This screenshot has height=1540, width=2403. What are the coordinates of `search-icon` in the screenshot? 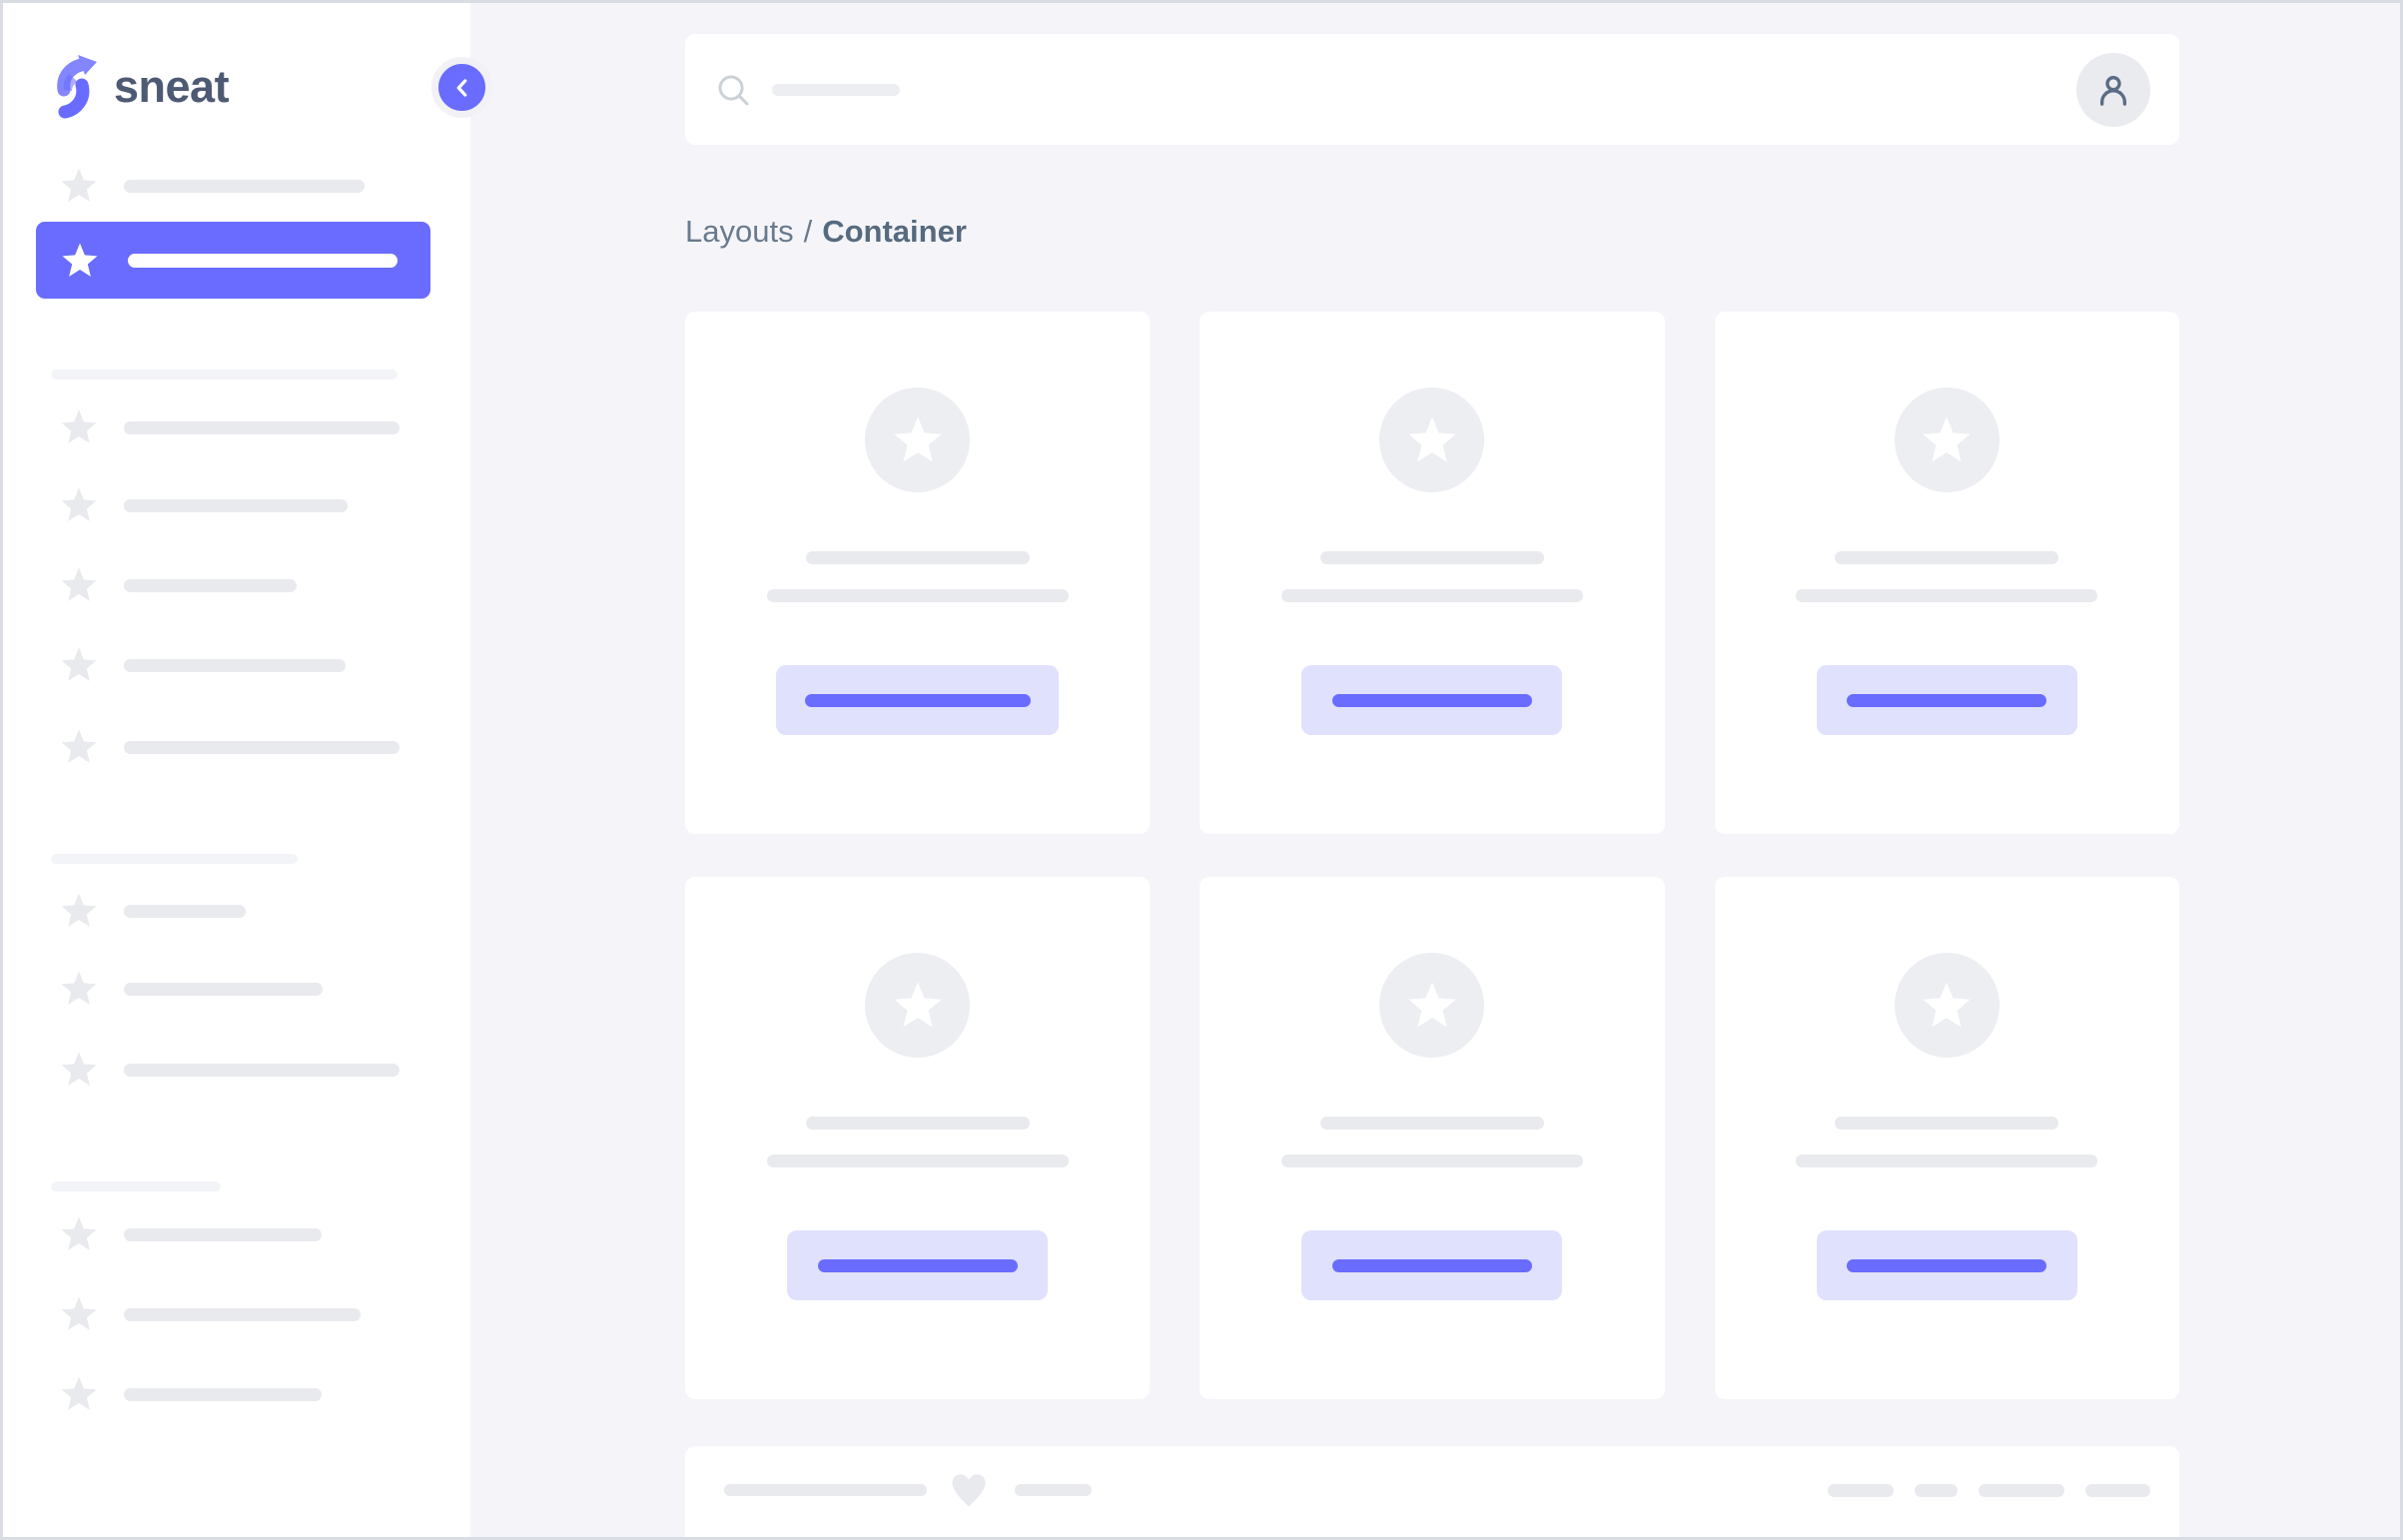 It's located at (733, 90).